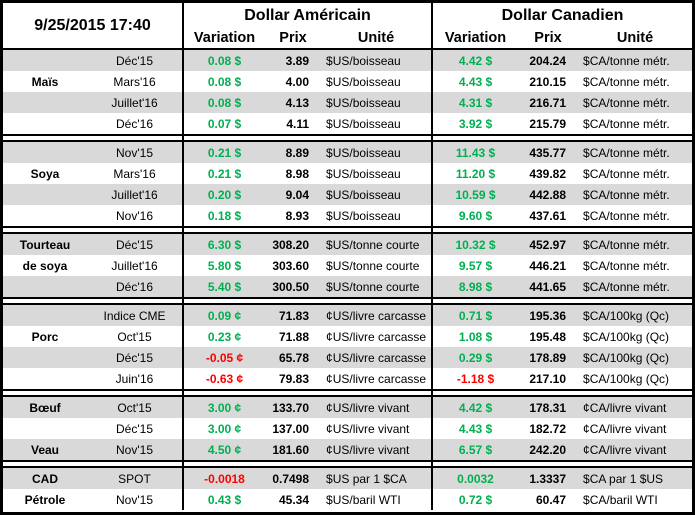  I want to click on usd-variation: 0.07 $, so click(224, 124).